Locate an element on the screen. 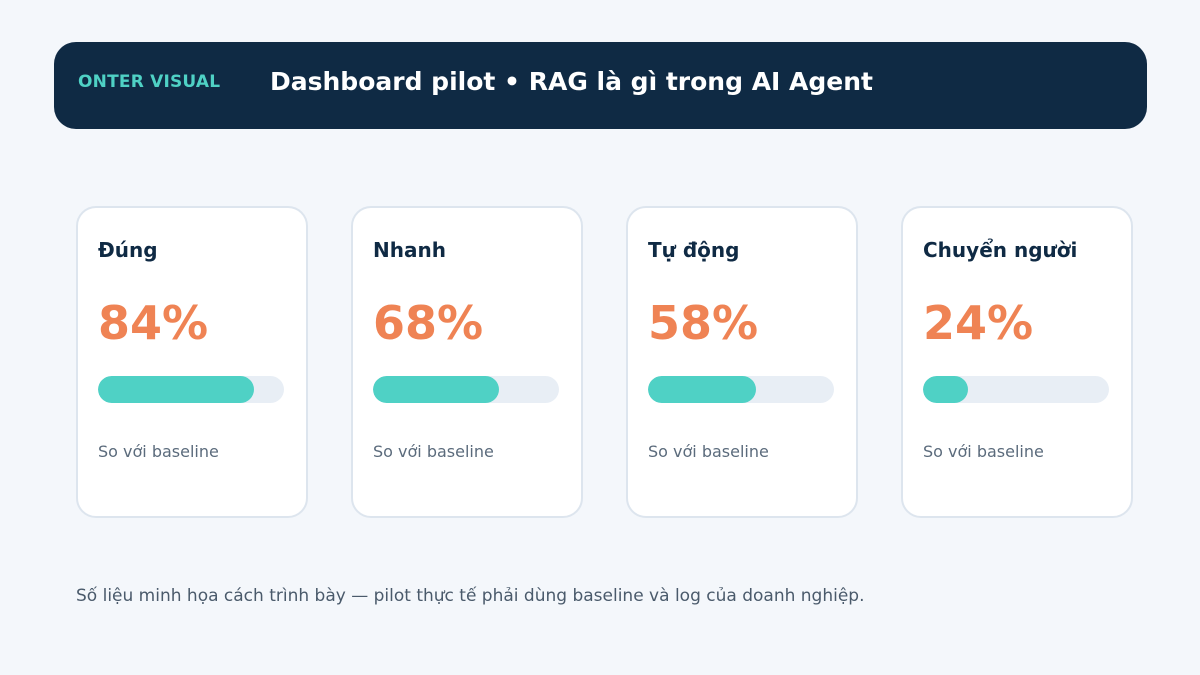  metric-label: Chuyển người is located at coordinates (1000, 250).